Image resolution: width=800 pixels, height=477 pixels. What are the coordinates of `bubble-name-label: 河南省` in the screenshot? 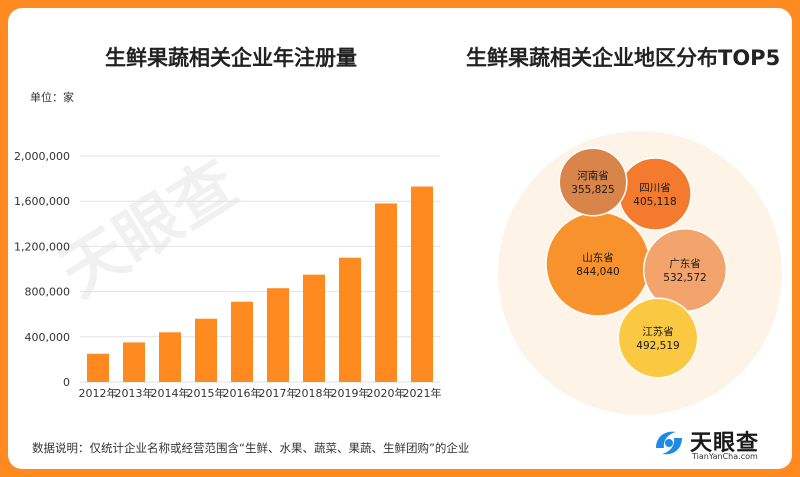 It's located at (593, 175).